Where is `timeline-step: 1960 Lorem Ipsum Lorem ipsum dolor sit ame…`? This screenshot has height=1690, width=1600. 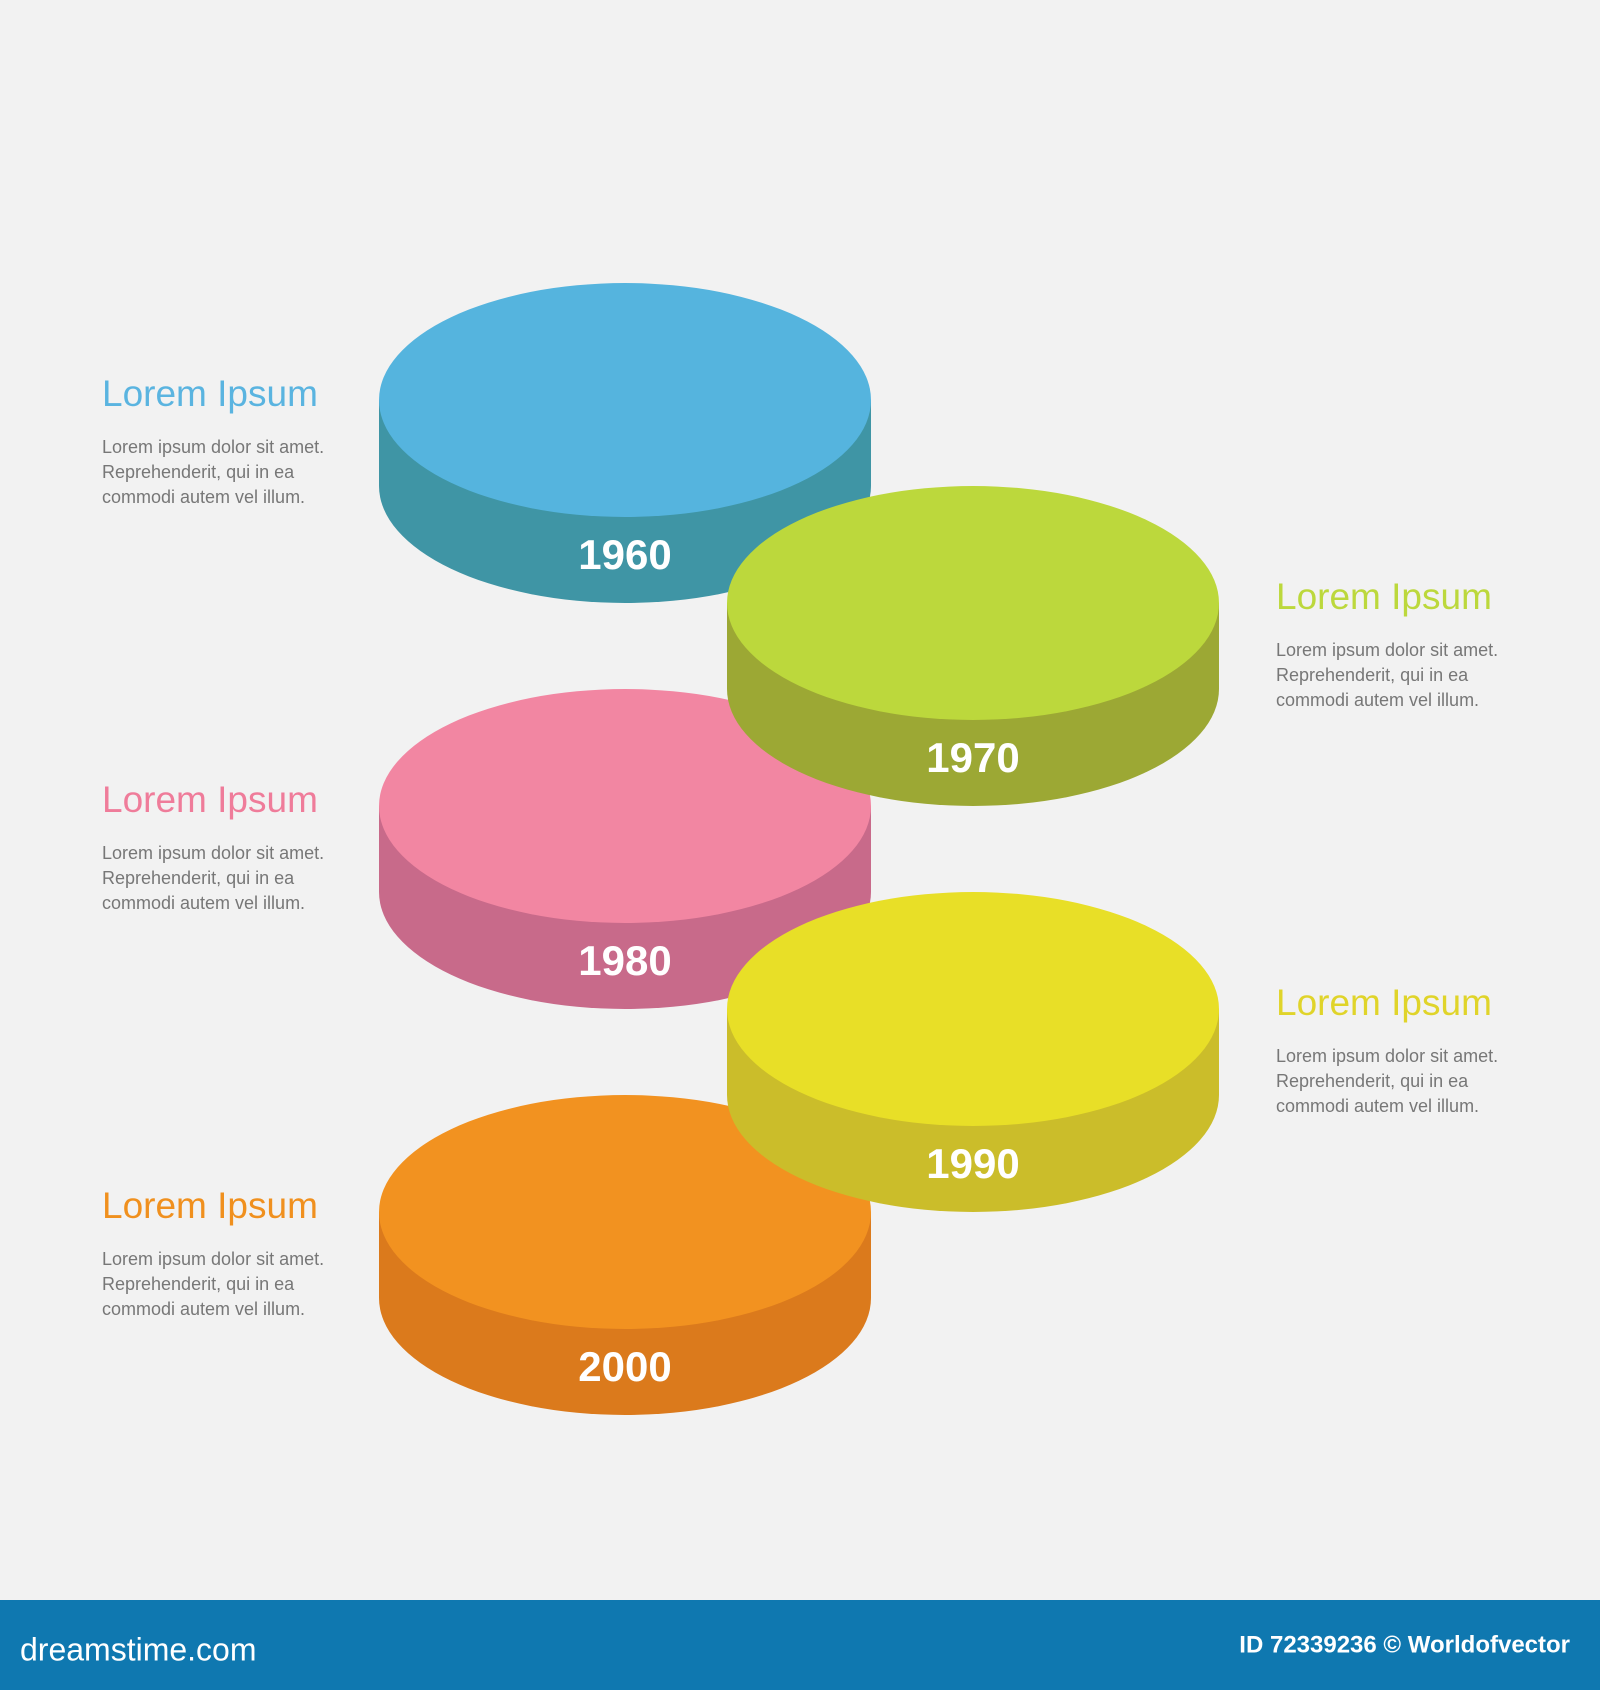 timeline-step: 1960 Lorem Ipsum Lorem ipsum dolor sit ame… is located at coordinates (486, 443).